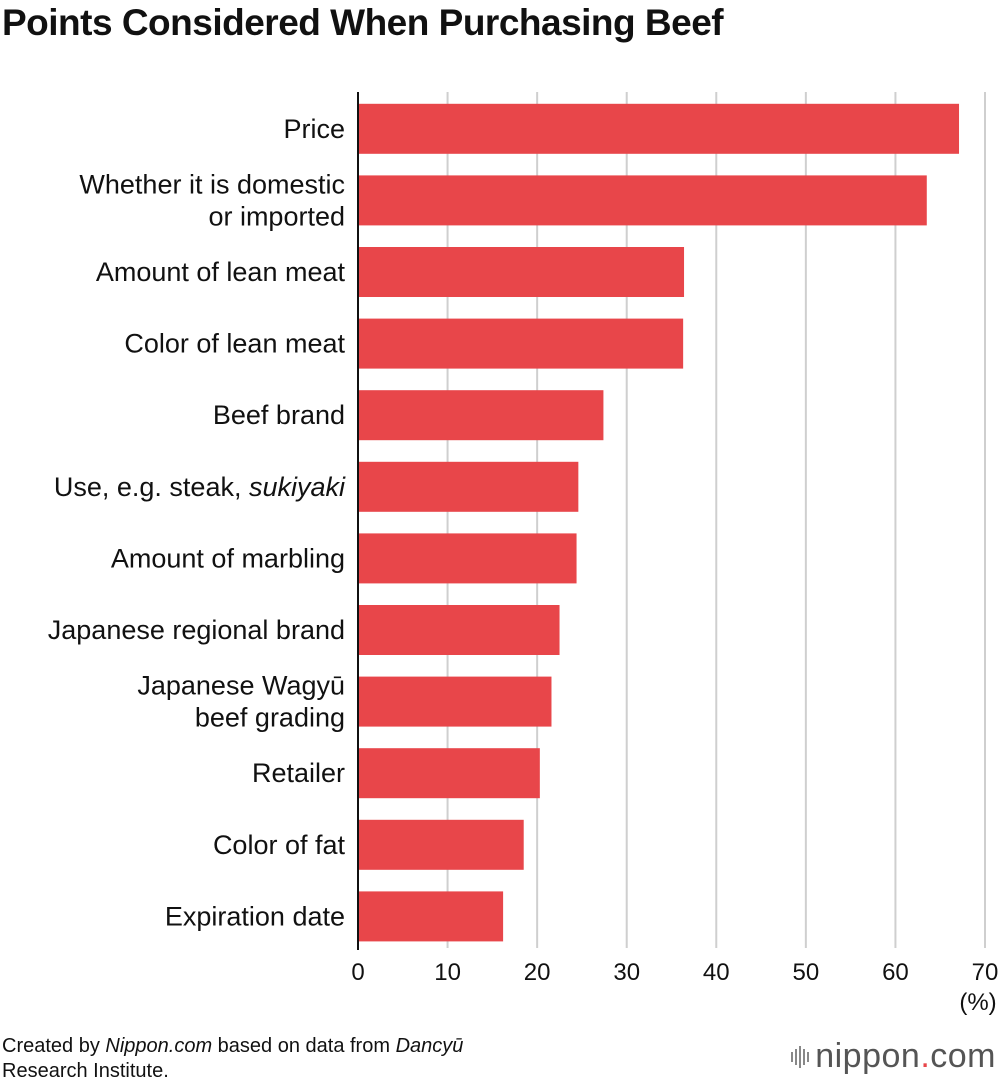 The image size is (1000, 1088). What do you see at coordinates (363, 22) in the screenshot?
I see `chart-title: Points Considered When Purchasing Beef` at bounding box center [363, 22].